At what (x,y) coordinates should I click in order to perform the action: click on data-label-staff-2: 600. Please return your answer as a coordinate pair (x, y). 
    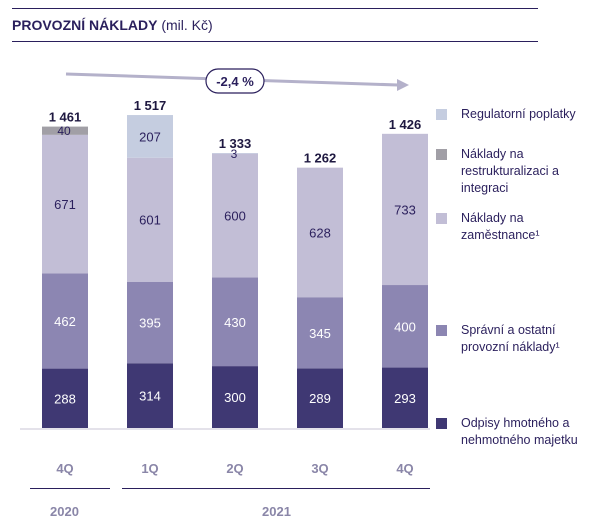
    Looking at the image, I should click on (235, 216).